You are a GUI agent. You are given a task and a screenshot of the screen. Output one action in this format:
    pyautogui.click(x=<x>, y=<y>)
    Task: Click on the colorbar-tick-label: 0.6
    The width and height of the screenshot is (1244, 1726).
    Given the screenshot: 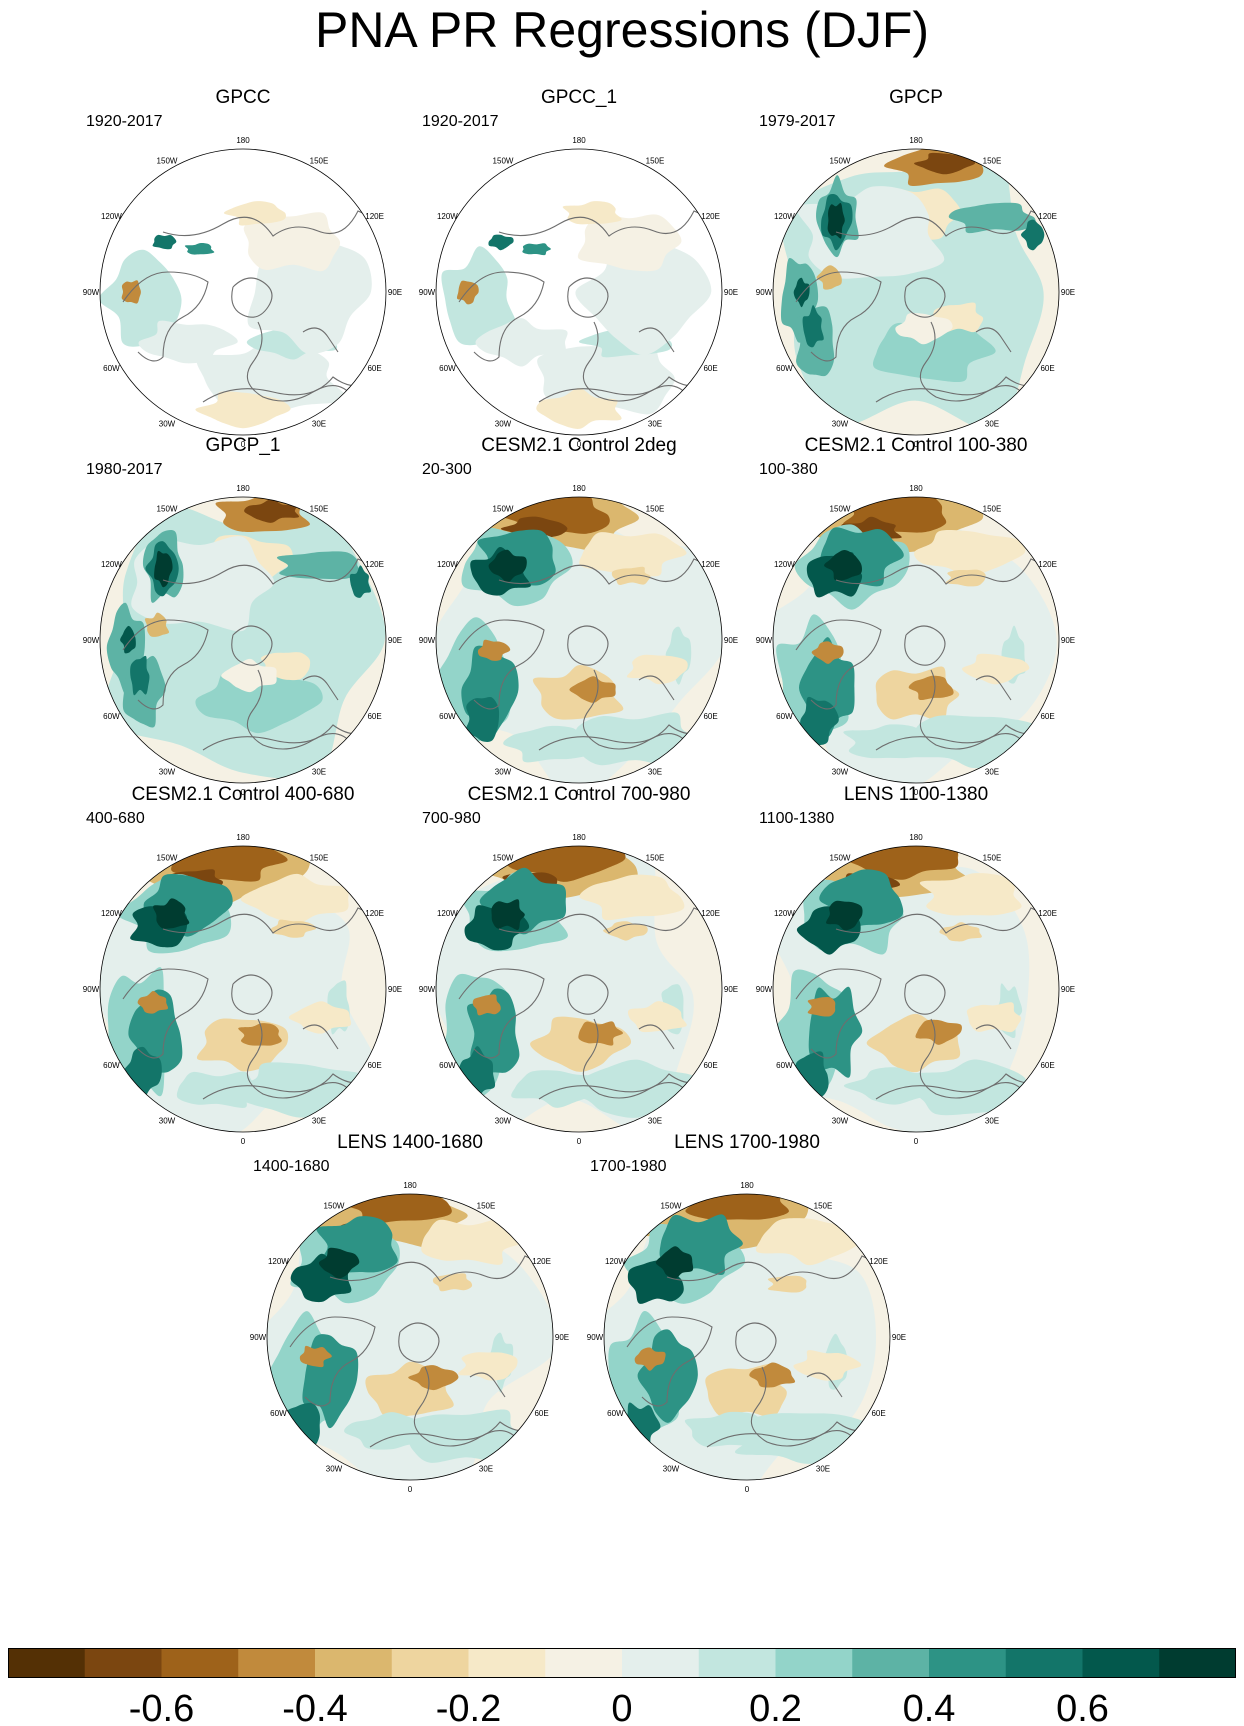 What is the action you would take?
    pyautogui.click(x=1082, y=1706)
    